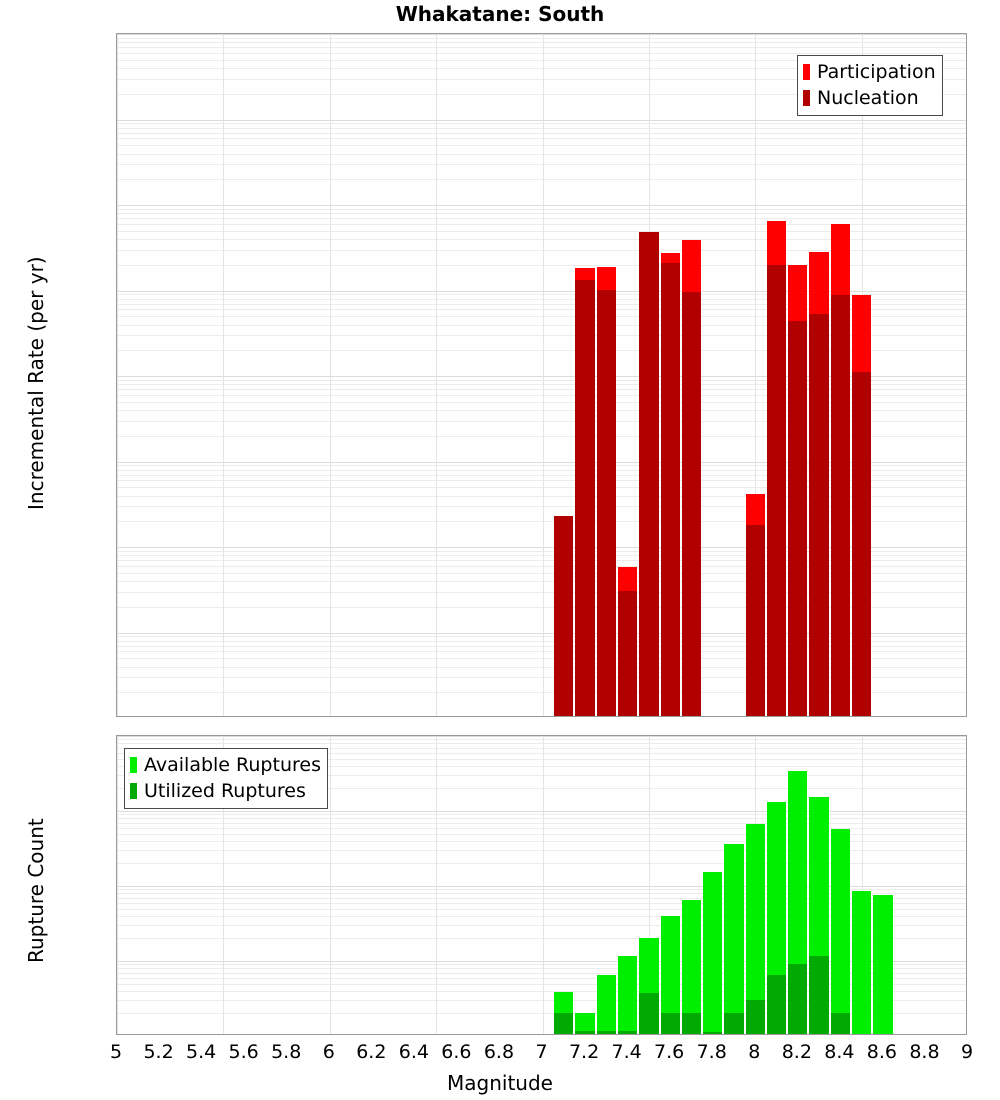  Describe the element at coordinates (371, 1052) in the screenshot. I see `x-axis-tick-label: 6.2` at that location.